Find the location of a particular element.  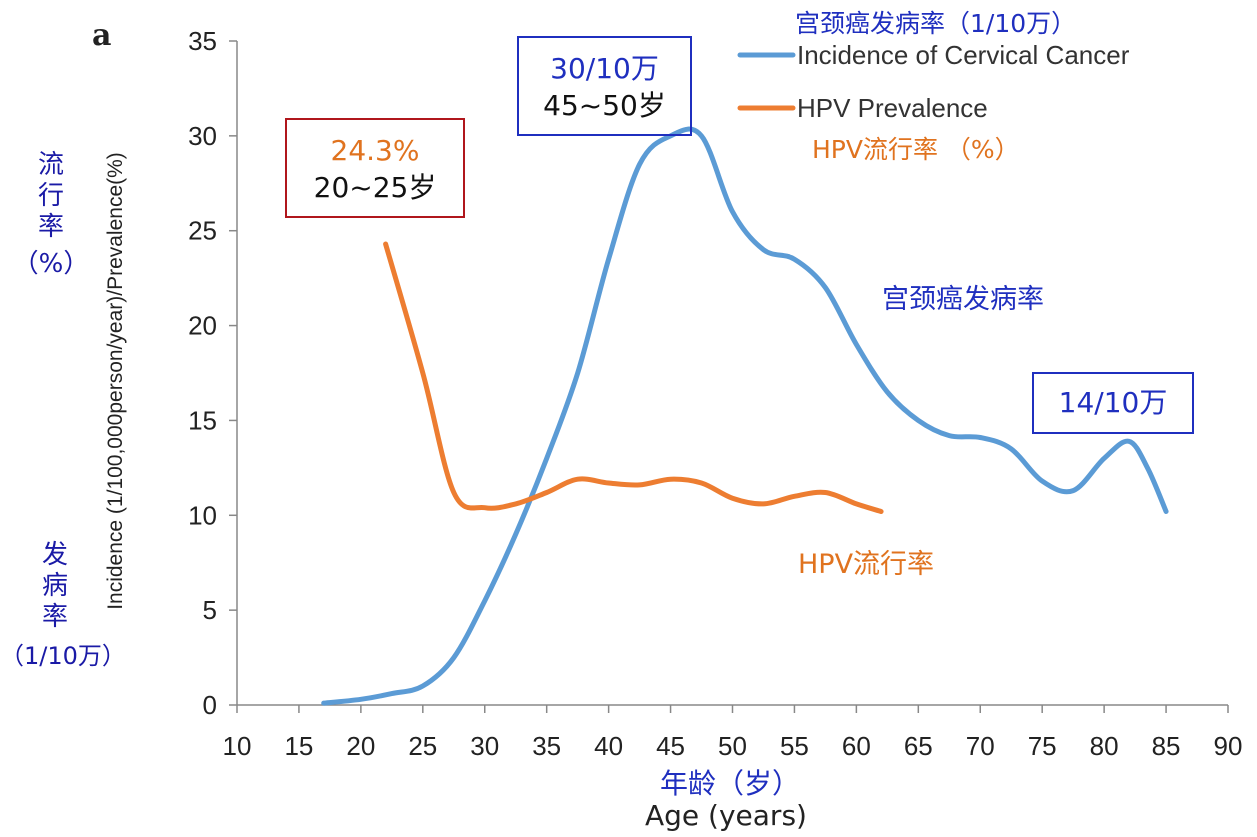

x-tick-label: 20 is located at coordinates (360, 746).